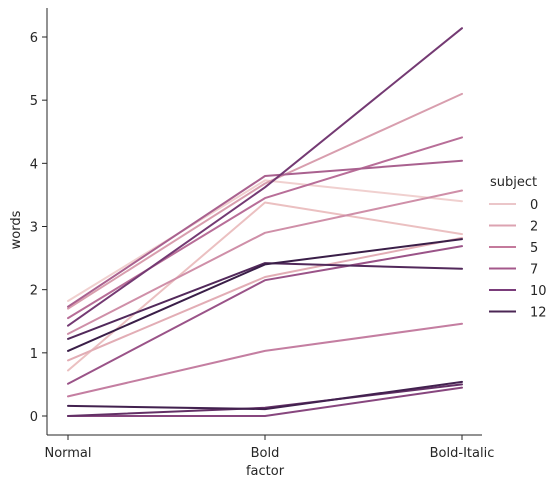  What do you see at coordinates (534, 205) in the screenshot?
I see `legend-label: 0` at bounding box center [534, 205].